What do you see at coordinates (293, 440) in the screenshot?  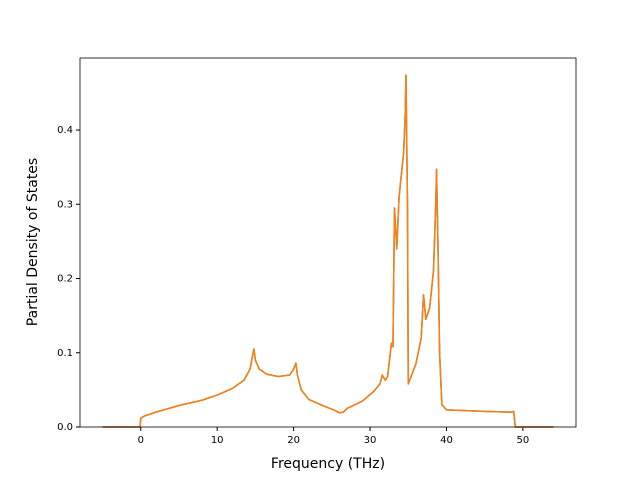 I see `x-tick-label: 20` at bounding box center [293, 440].